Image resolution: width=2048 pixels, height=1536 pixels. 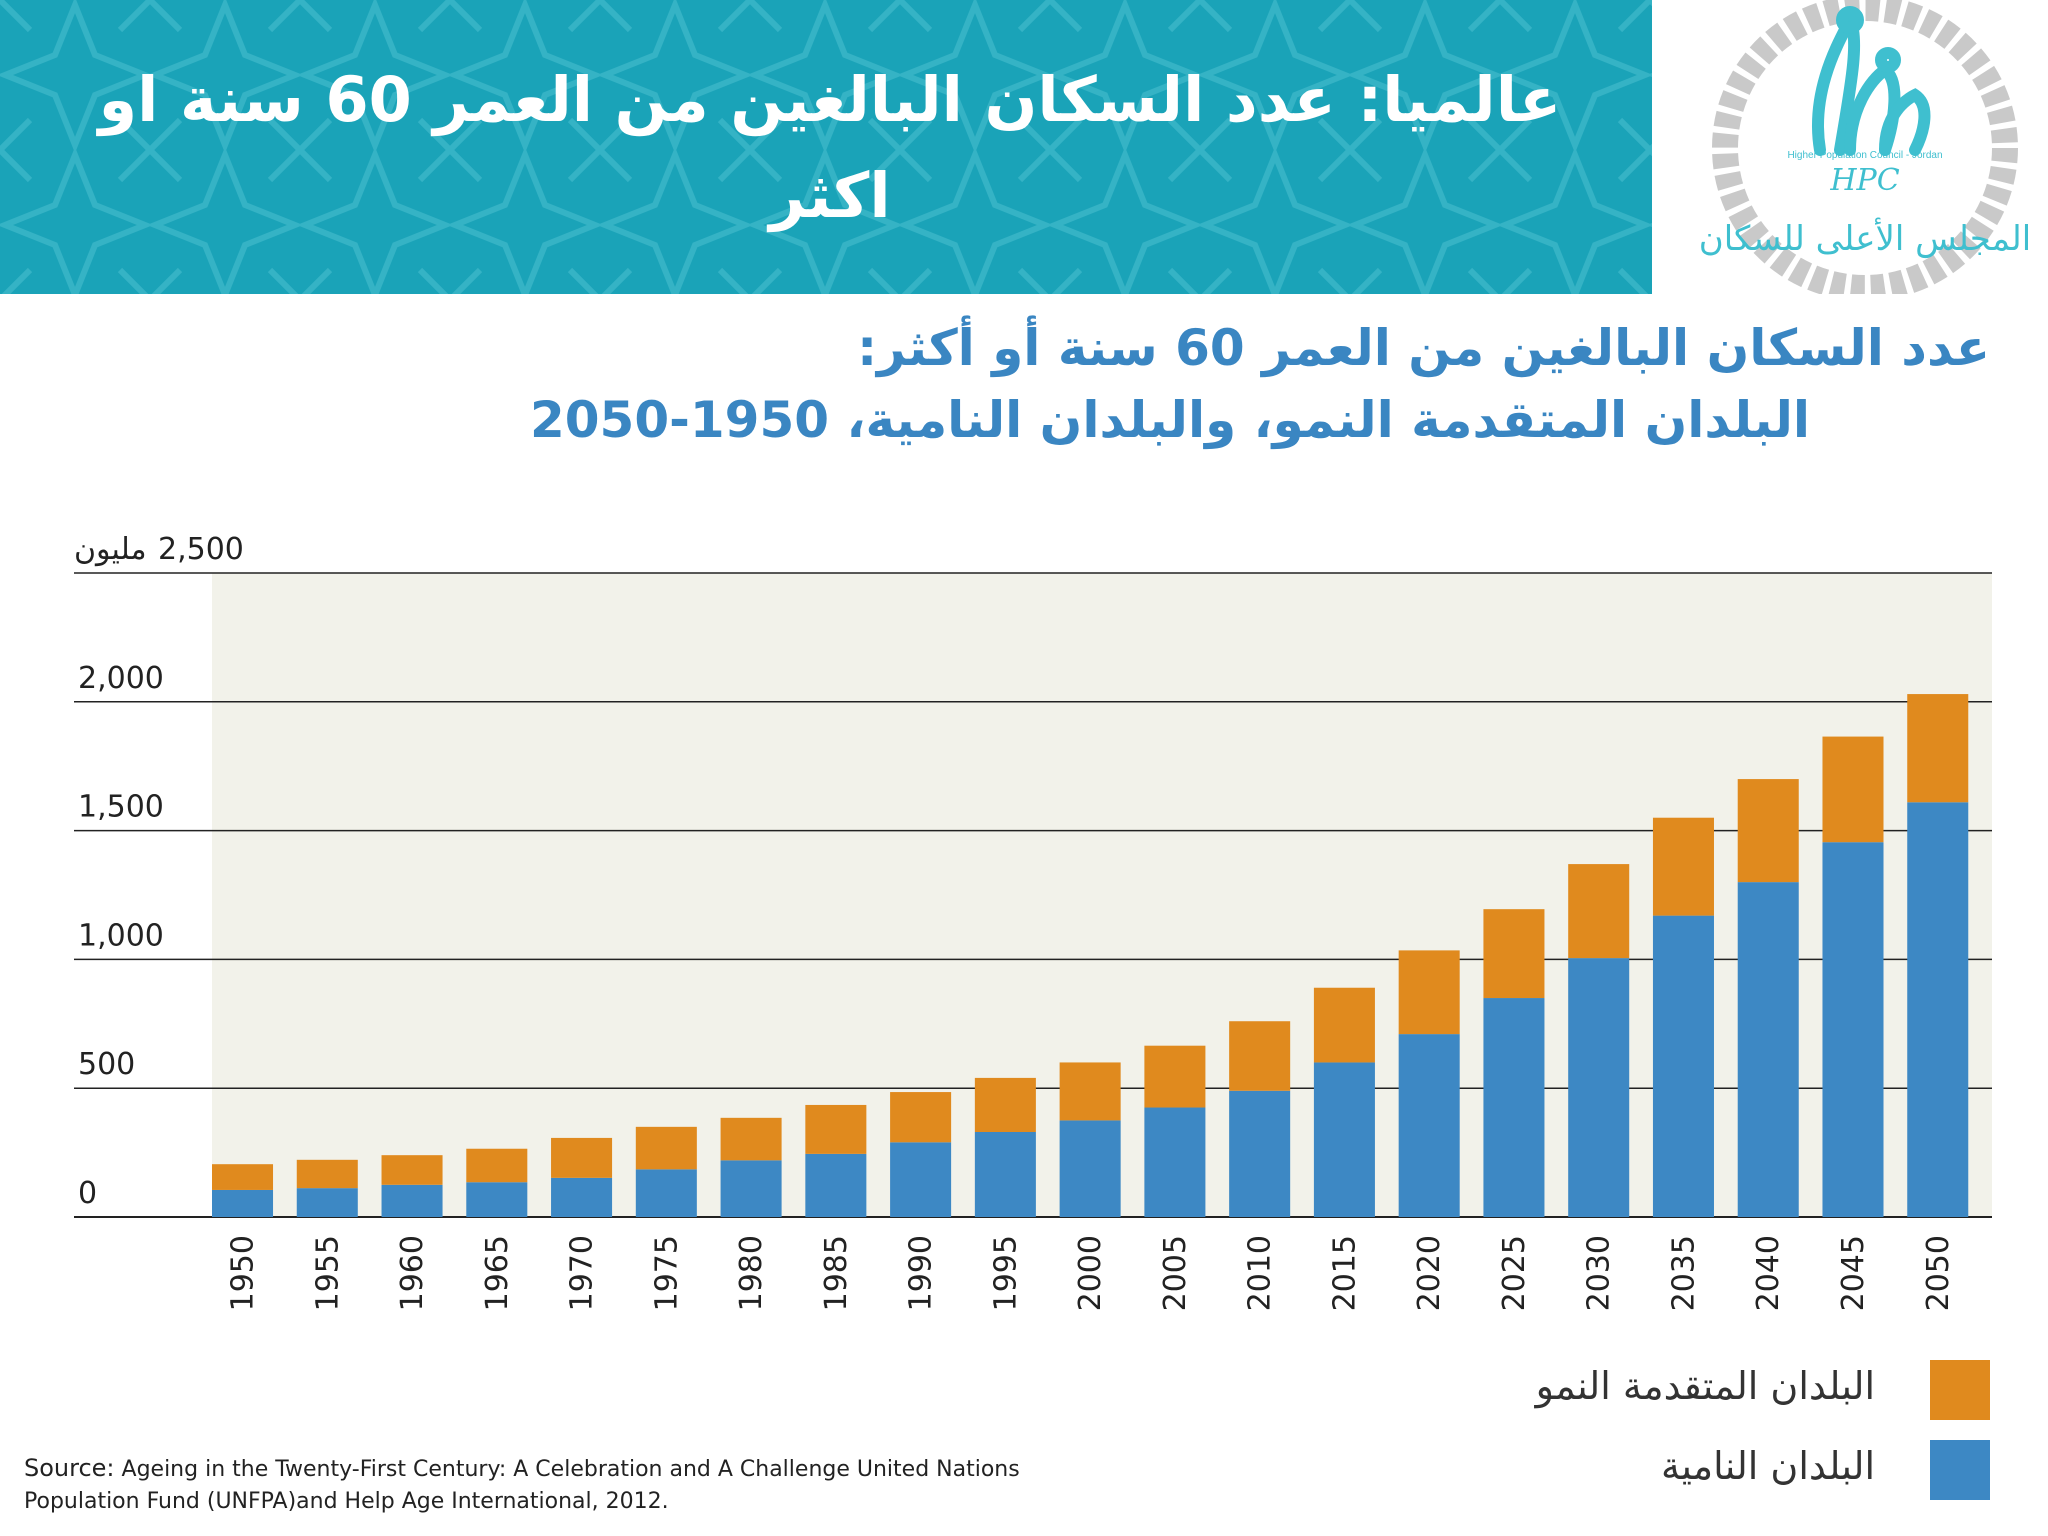 I want to click on y-tick-label: 1,500, so click(x=121, y=807).